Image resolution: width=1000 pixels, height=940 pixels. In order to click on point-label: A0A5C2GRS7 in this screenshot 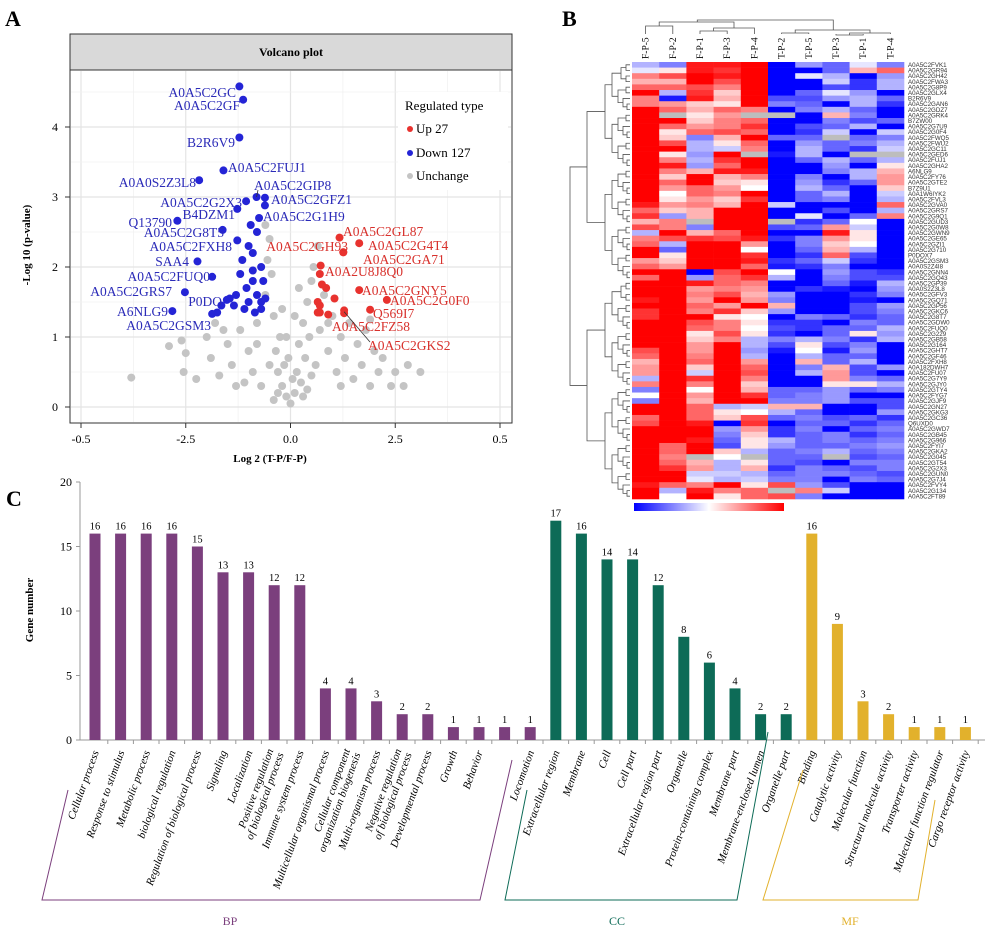, I will do `click(131, 291)`.